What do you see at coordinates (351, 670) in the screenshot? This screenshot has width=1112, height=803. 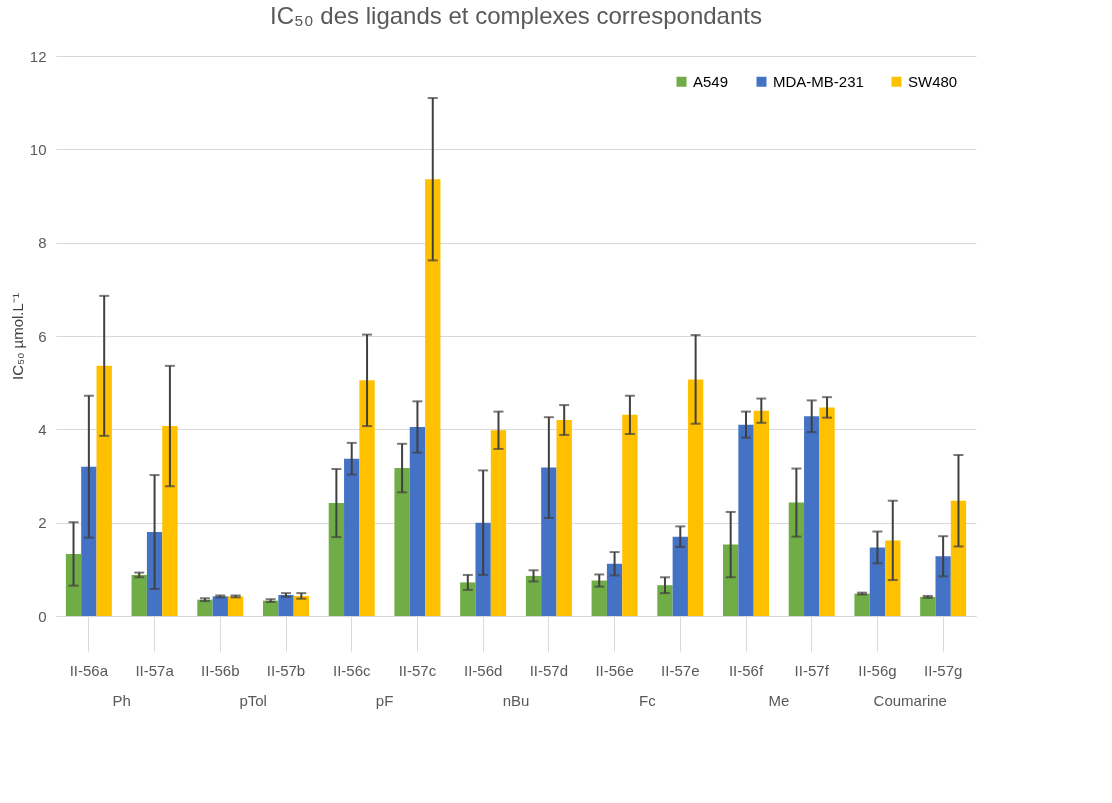 I see `x-tick-label: II-56c` at bounding box center [351, 670].